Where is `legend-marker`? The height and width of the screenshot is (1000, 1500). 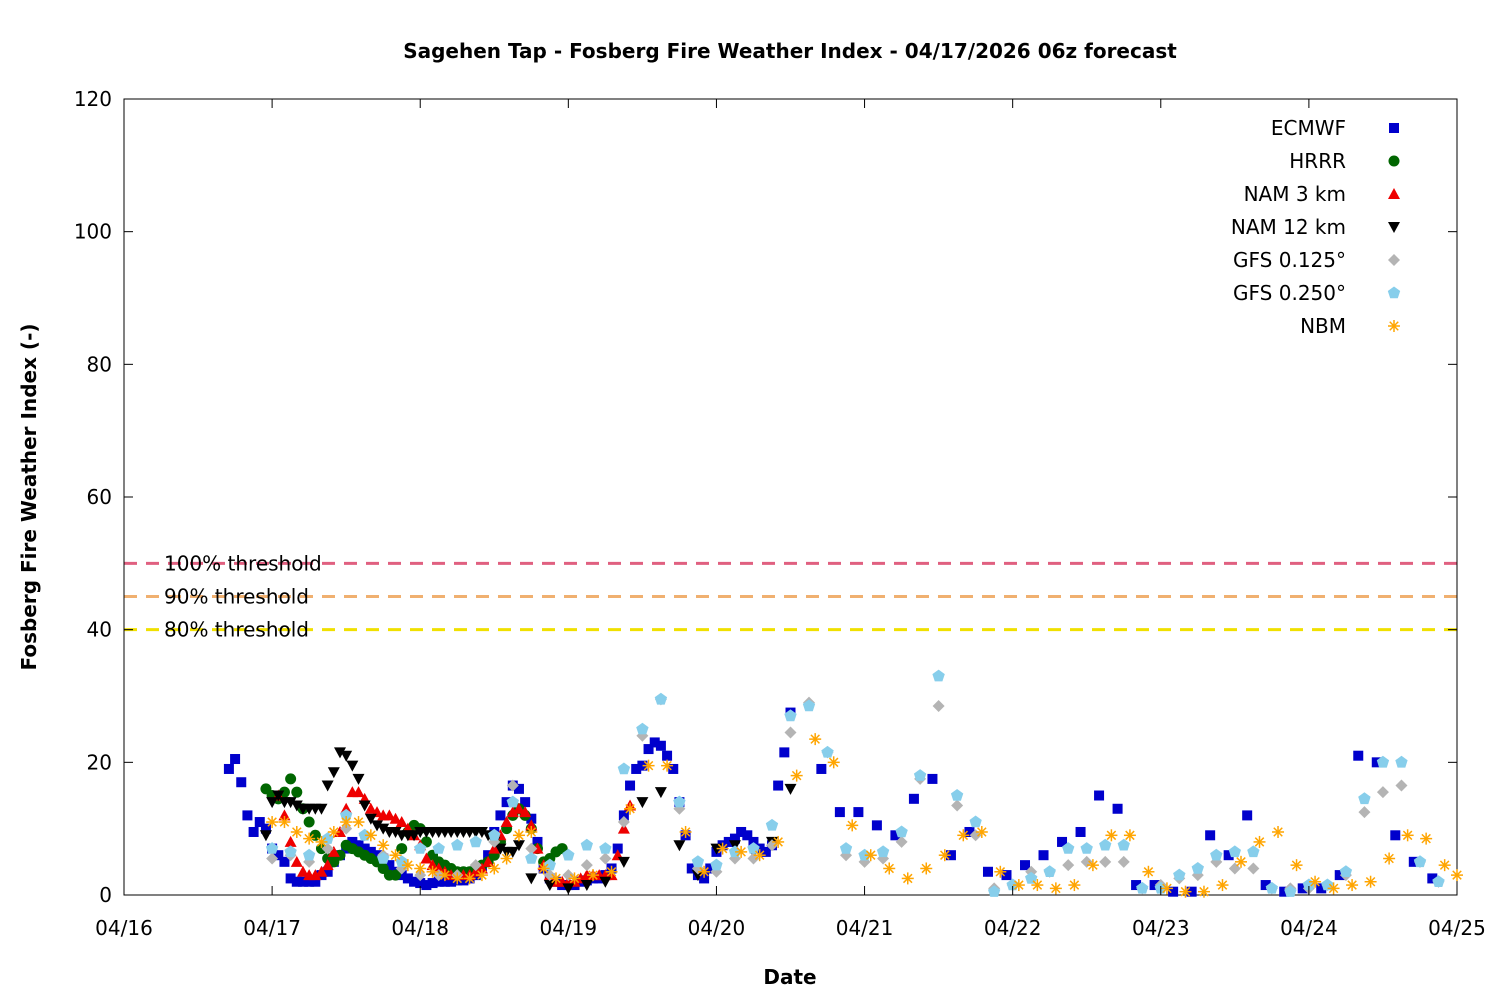 legend-marker is located at coordinates (1394, 128).